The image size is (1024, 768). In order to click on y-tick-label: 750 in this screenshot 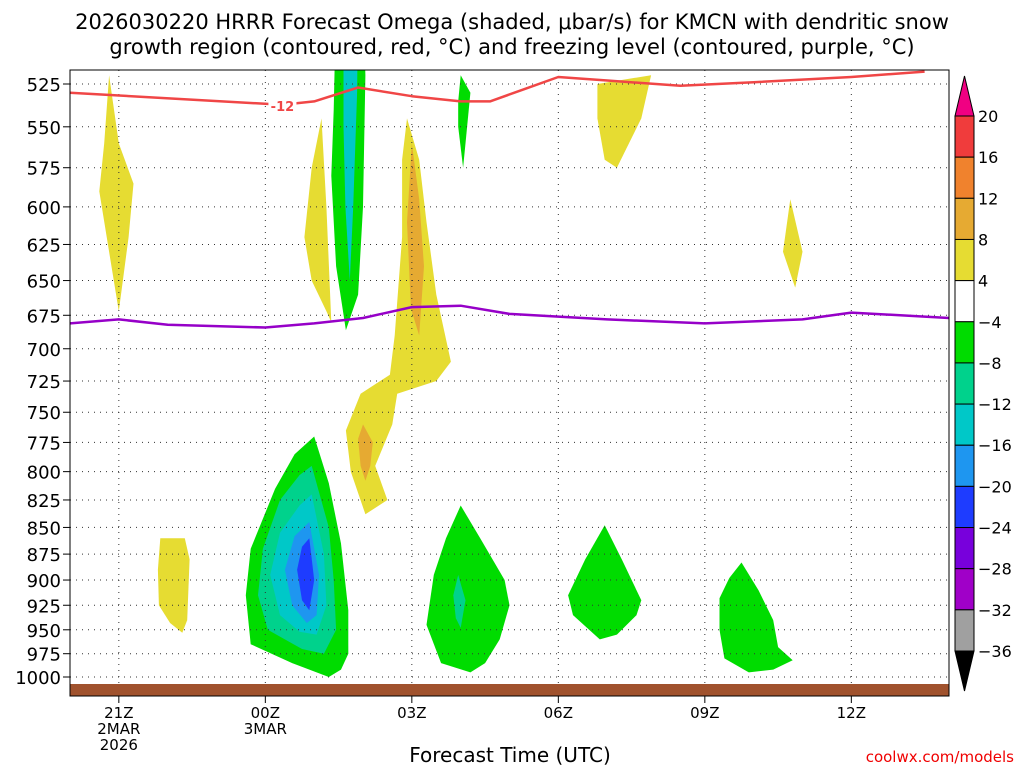, I will do `click(44, 413)`.